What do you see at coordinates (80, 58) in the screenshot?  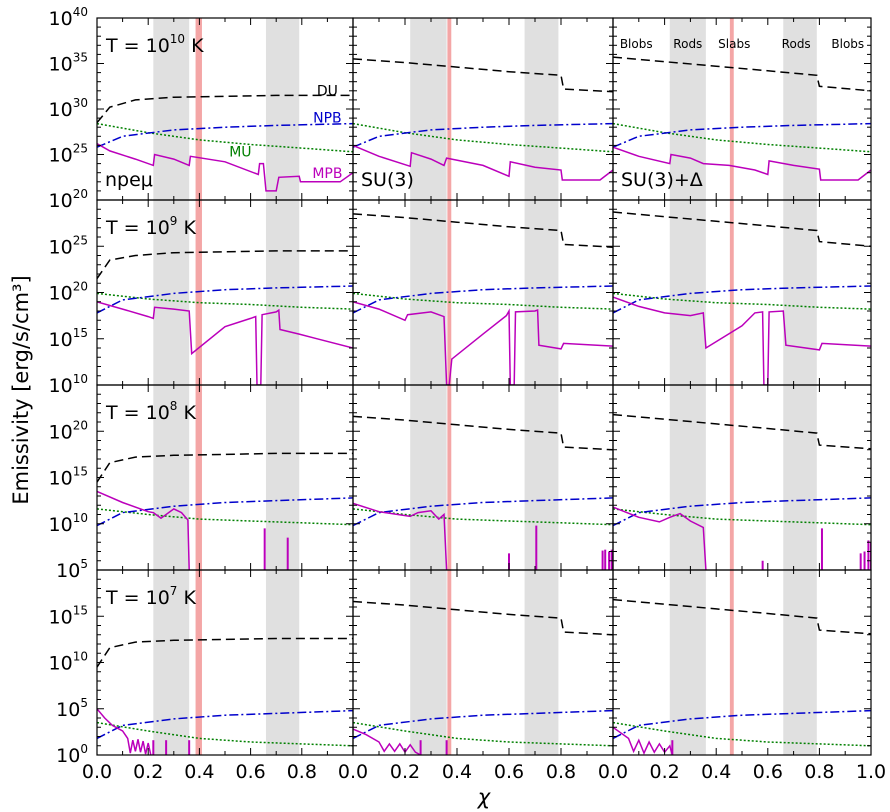 I see `y-tick-exponent: 35` at bounding box center [80, 58].